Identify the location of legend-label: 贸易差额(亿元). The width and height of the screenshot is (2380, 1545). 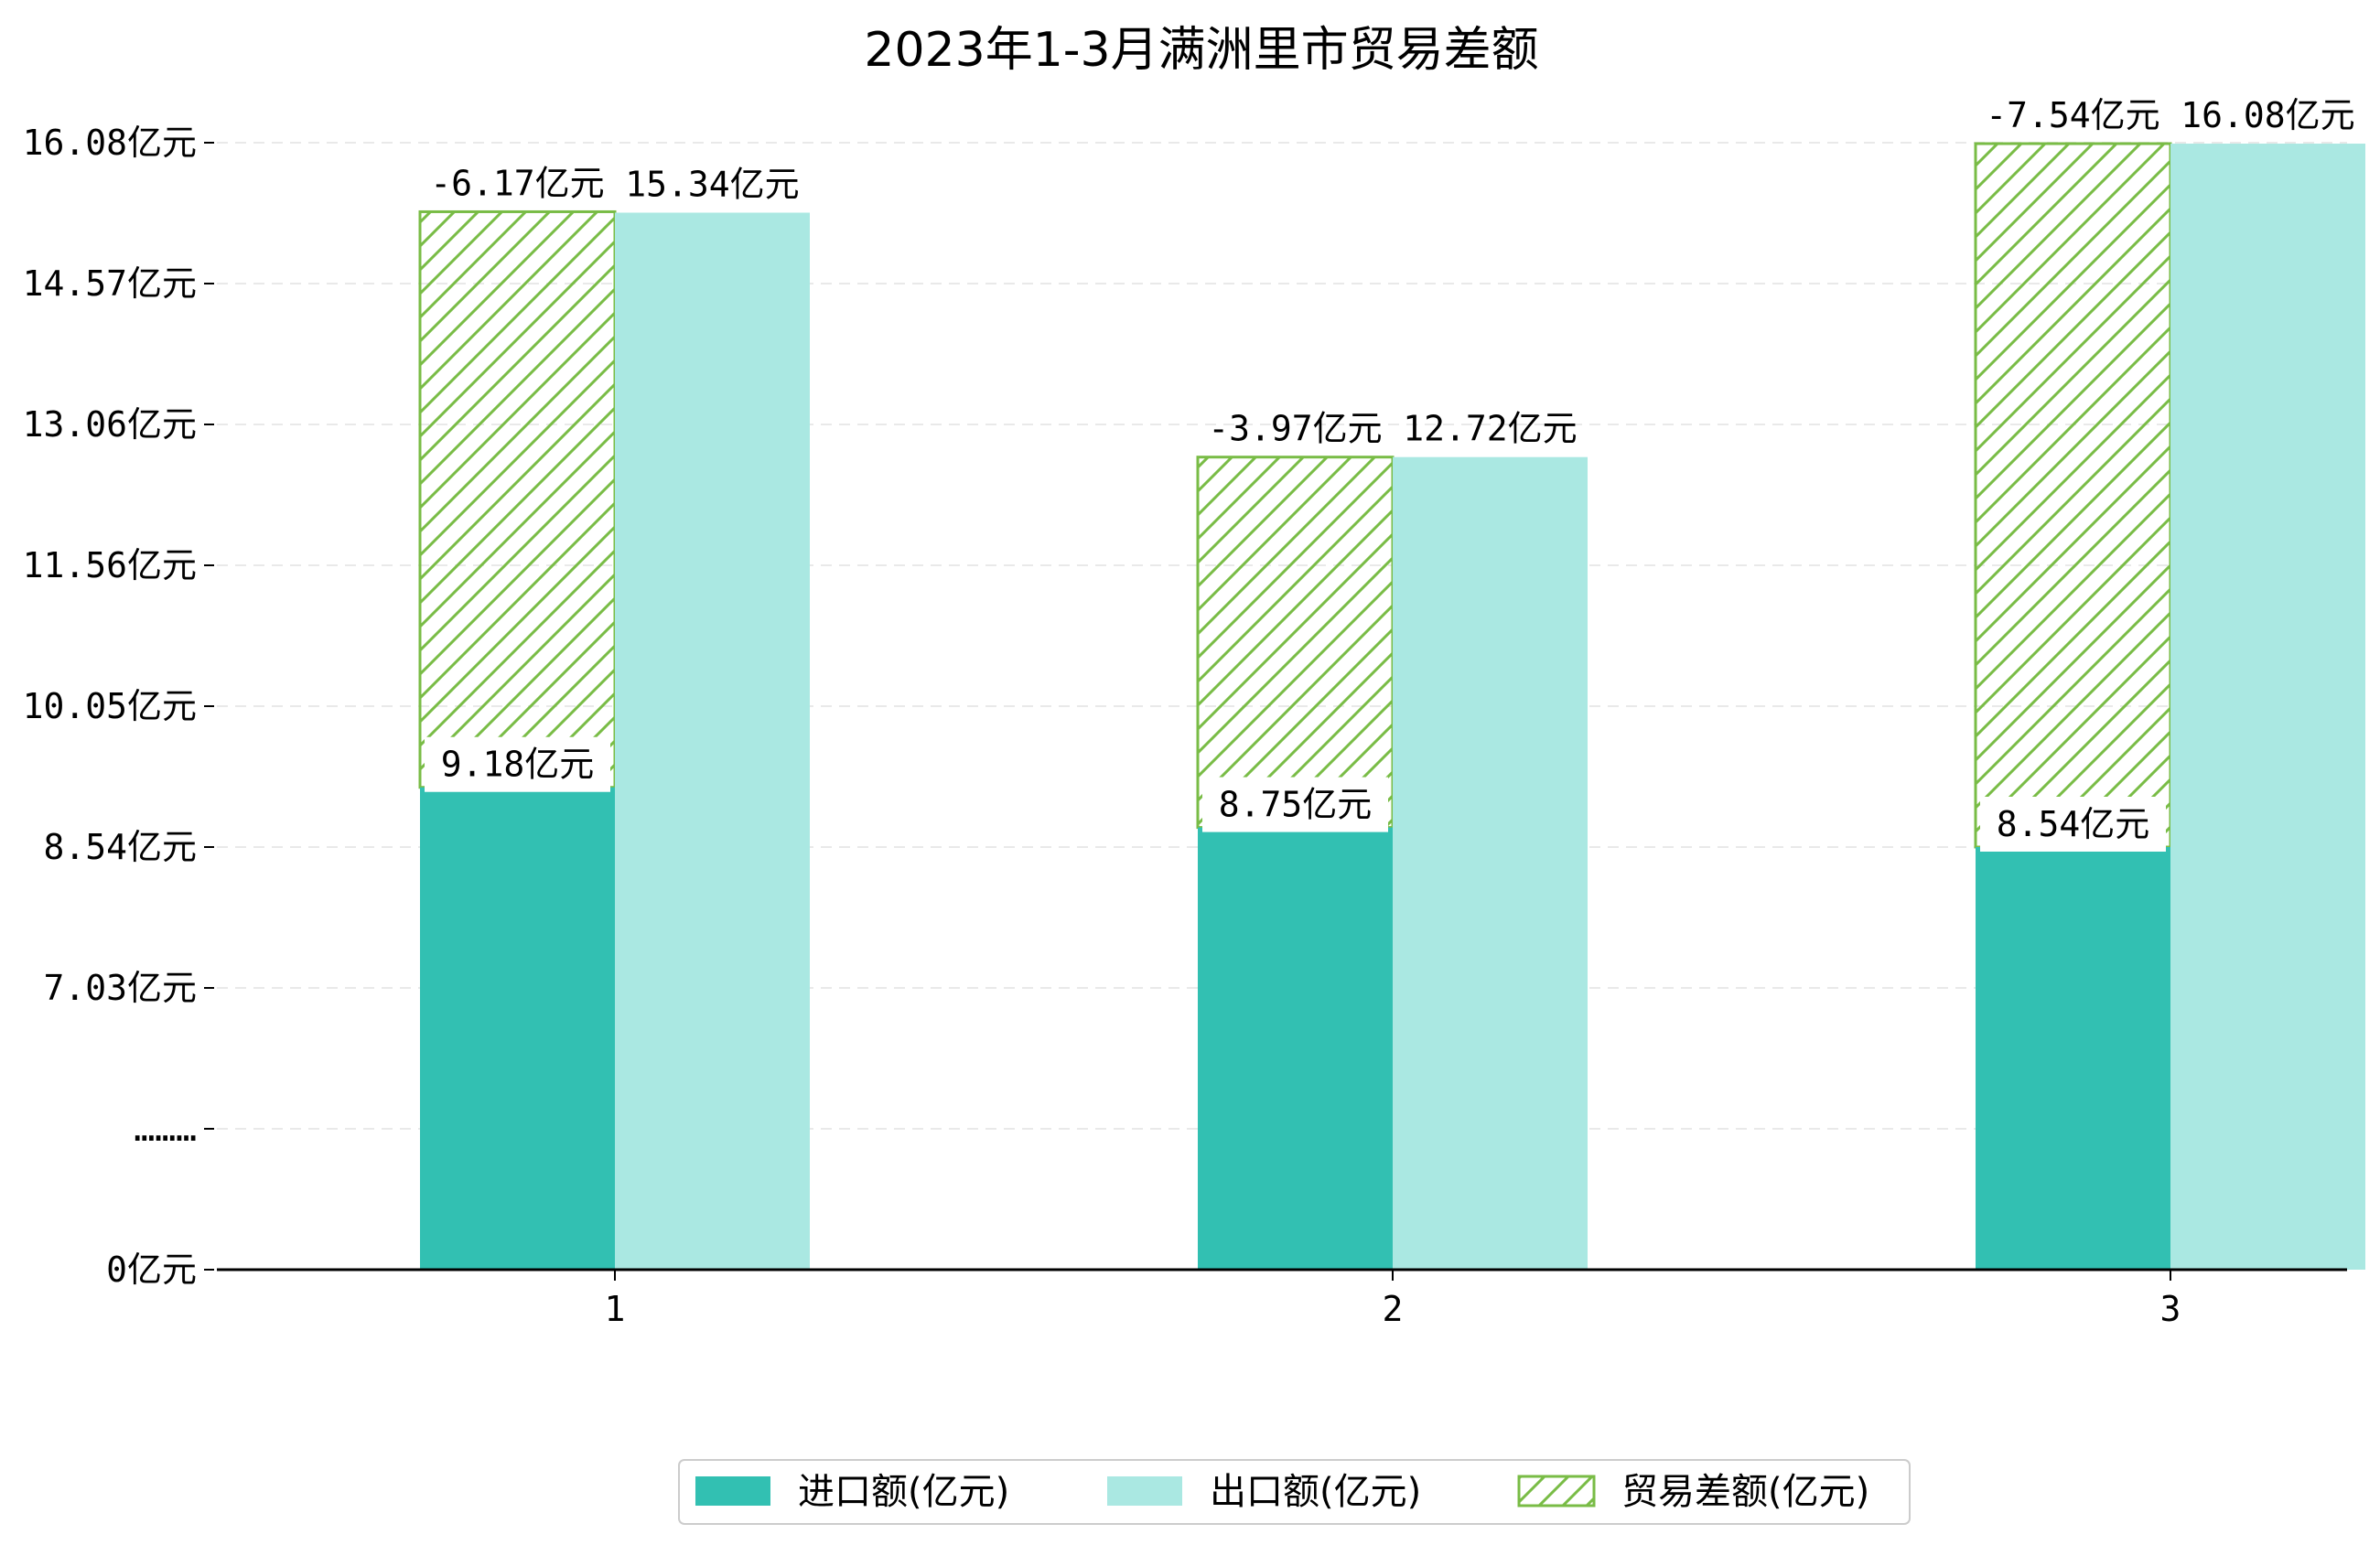
(1745, 1492).